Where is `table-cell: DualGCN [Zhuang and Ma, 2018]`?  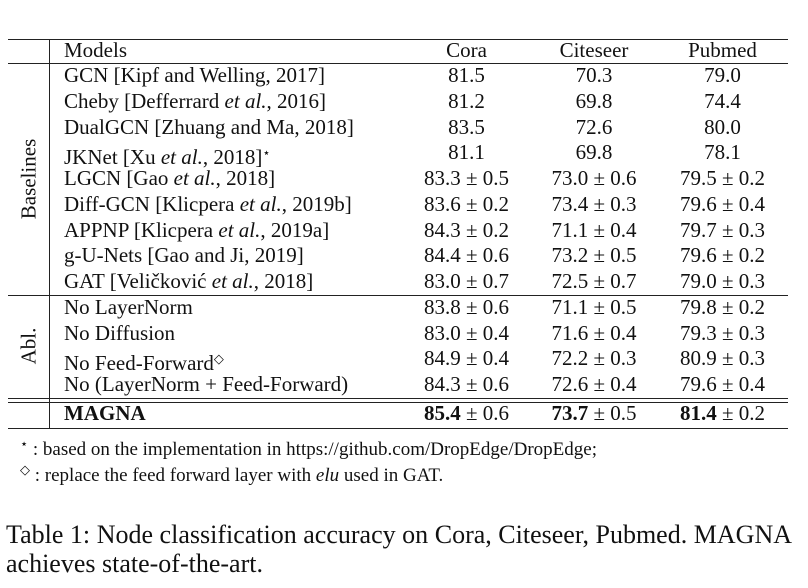
table-cell: DualGCN [Zhuang and Ma, 2018] is located at coordinates (209, 126).